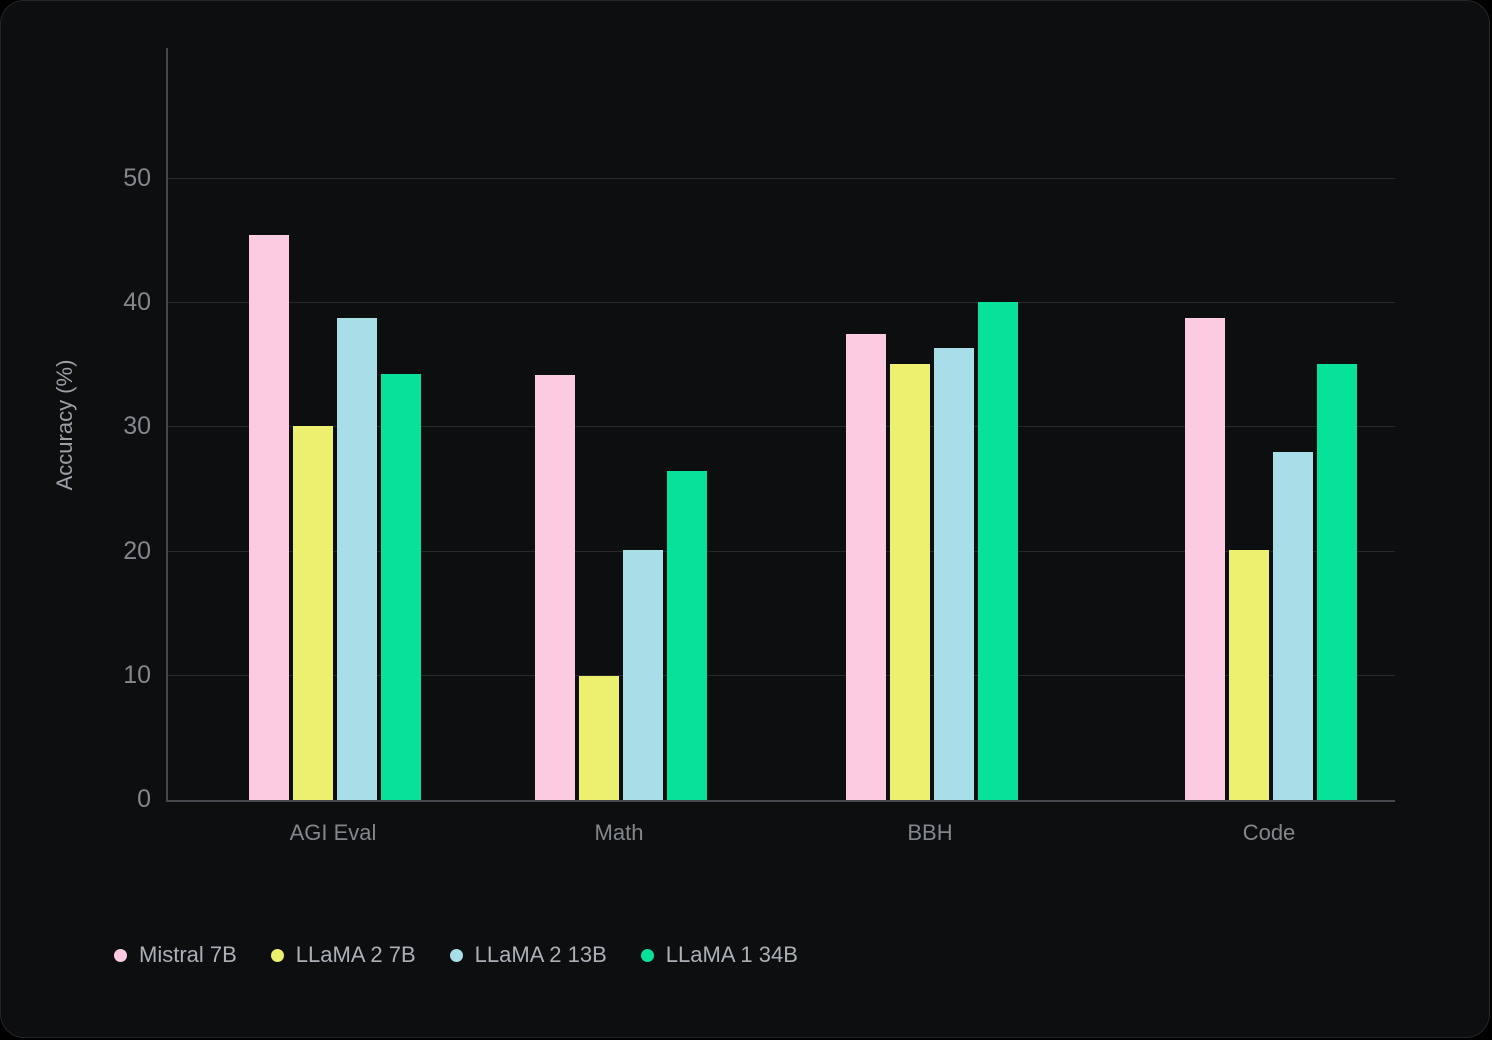 This screenshot has width=1492, height=1040. What do you see at coordinates (137, 302) in the screenshot?
I see `y-tick-label-40: 40` at bounding box center [137, 302].